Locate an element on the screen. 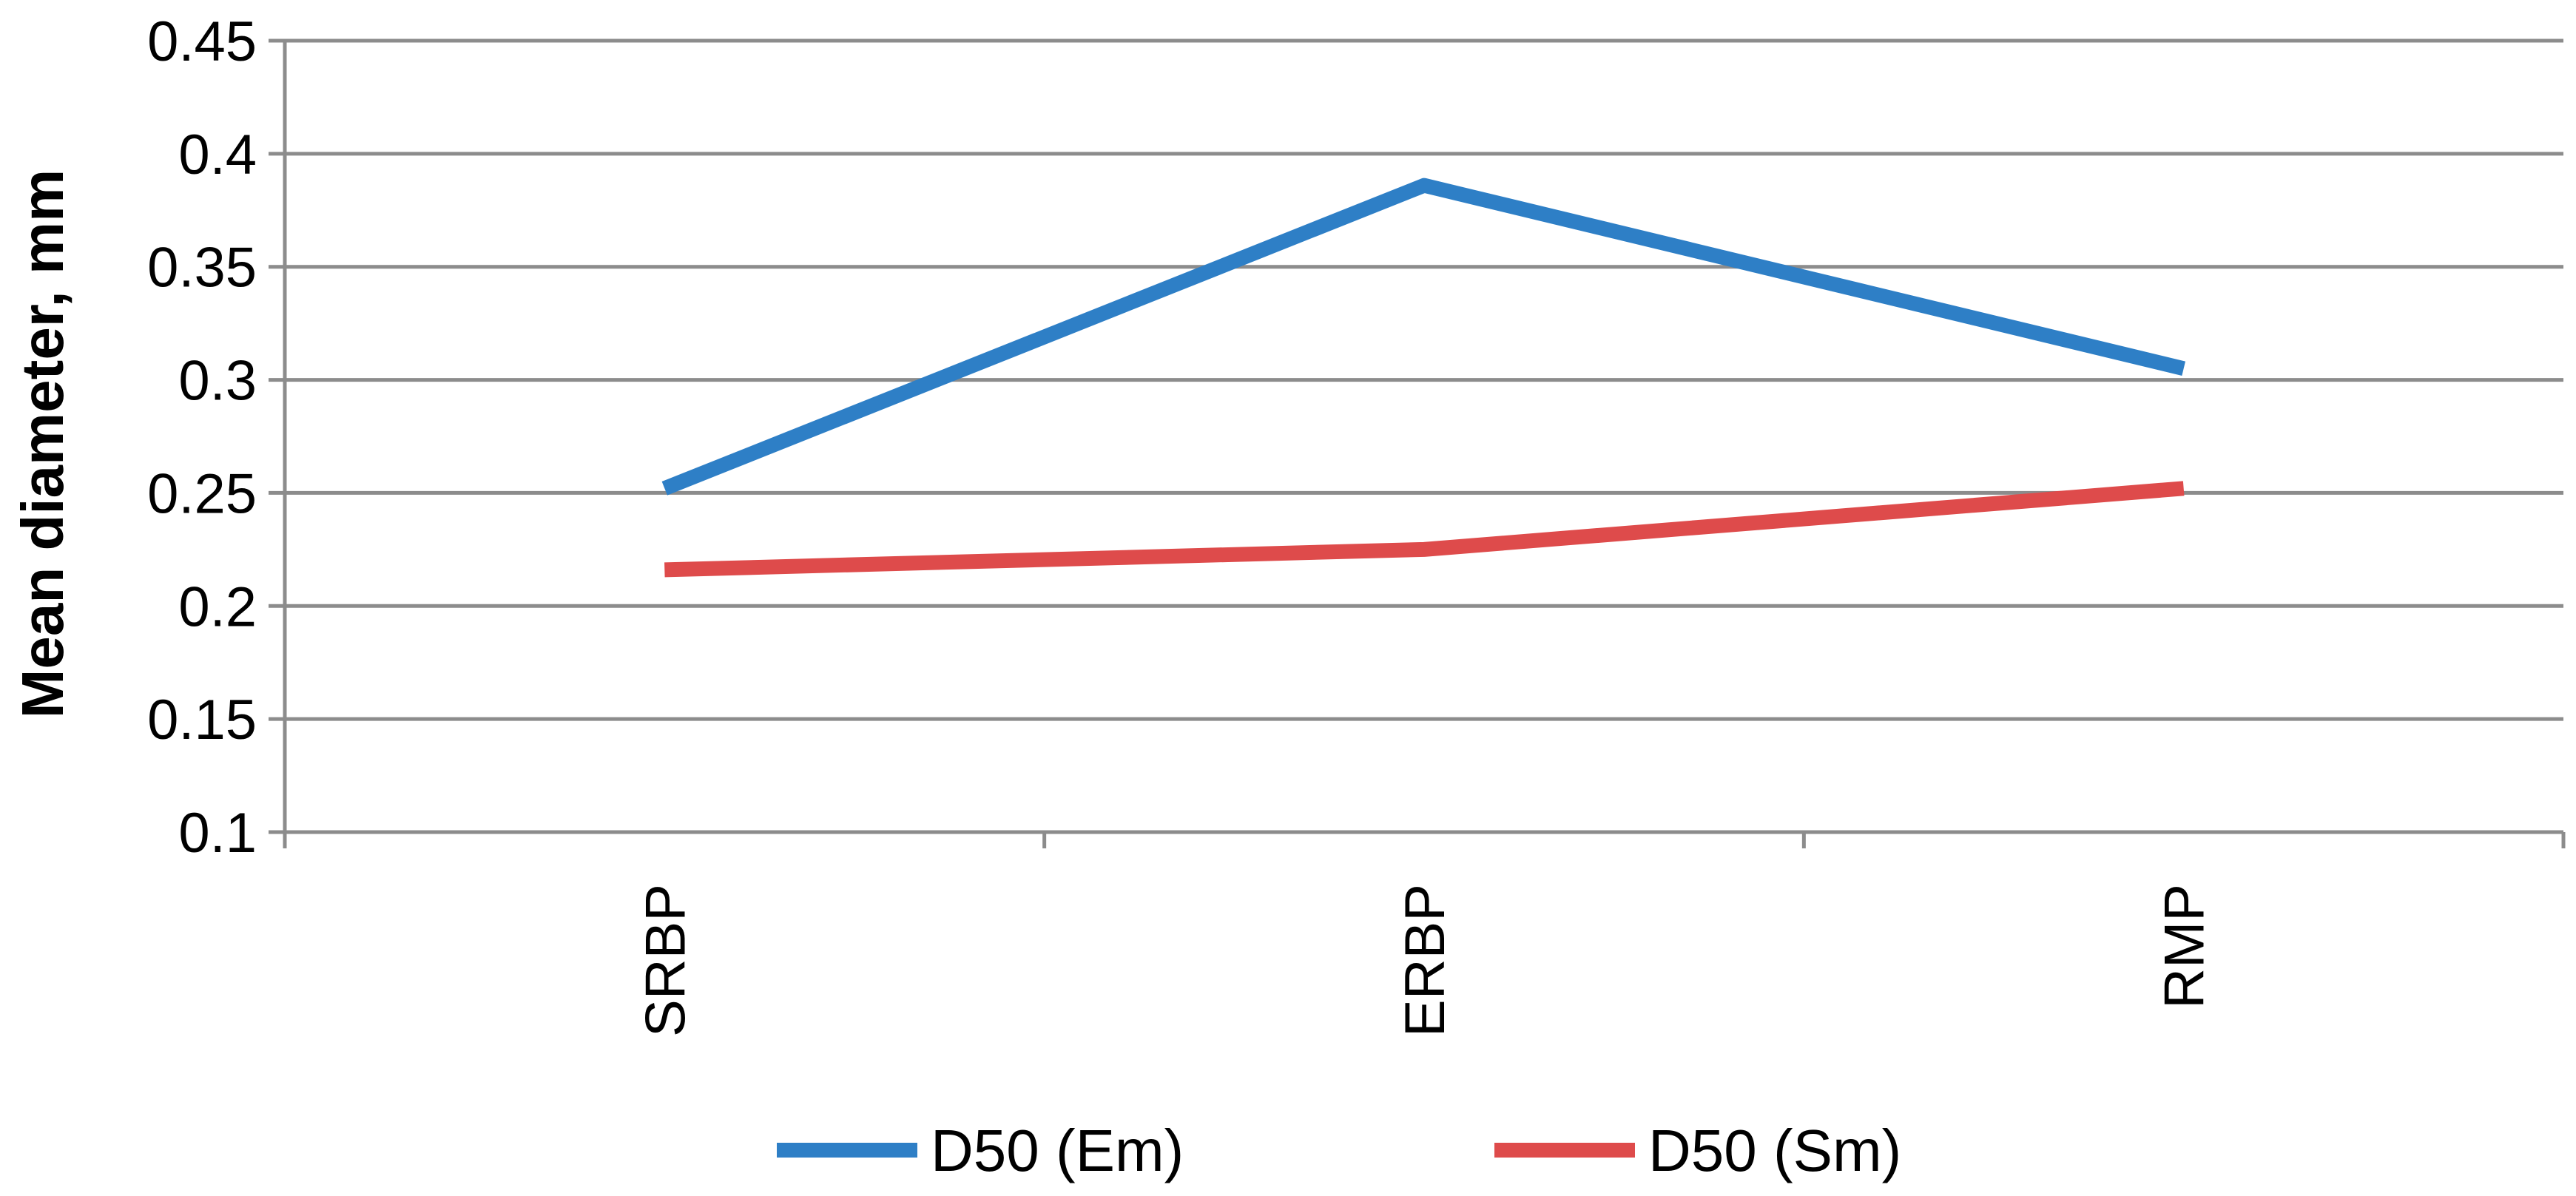 The width and height of the screenshot is (2576, 1196). series-line is located at coordinates (1424, 529).